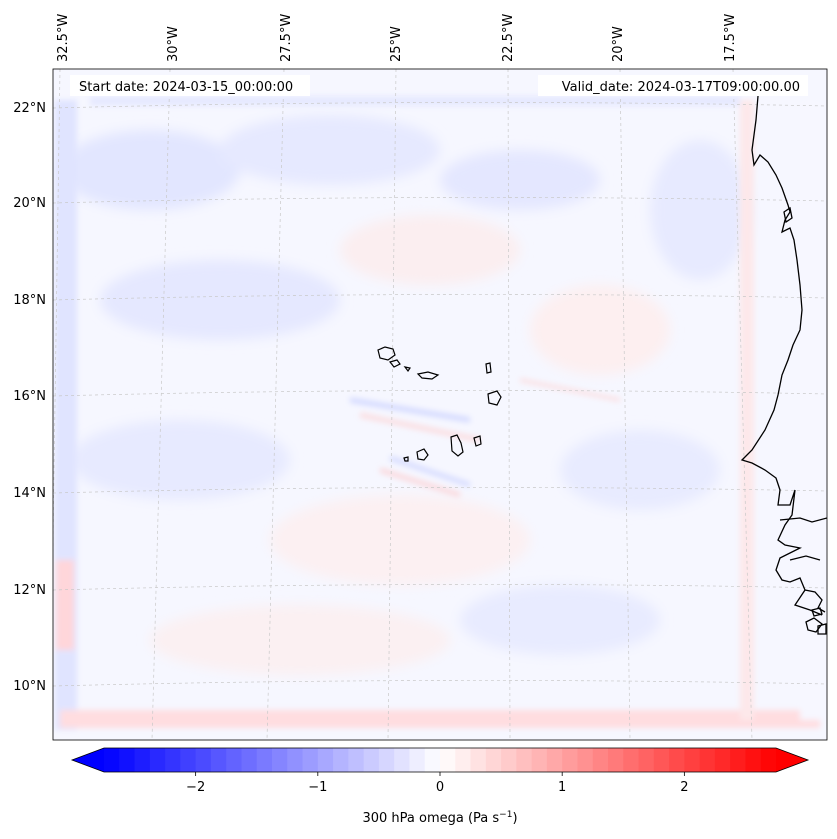 The image size is (837, 839). What do you see at coordinates (407, 369) in the screenshot?
I see `island-santa-luzia` at bounding box center [407, 369].